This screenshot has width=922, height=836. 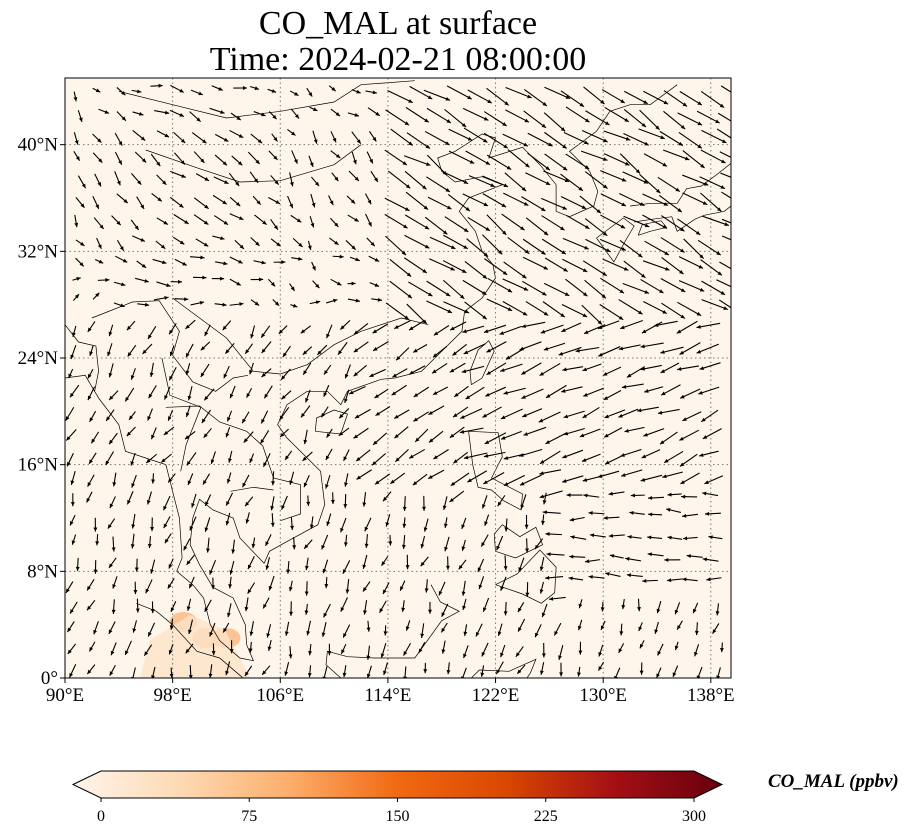 I want to click on colorbar-tick-label: 300, so click(x=694, y=816).